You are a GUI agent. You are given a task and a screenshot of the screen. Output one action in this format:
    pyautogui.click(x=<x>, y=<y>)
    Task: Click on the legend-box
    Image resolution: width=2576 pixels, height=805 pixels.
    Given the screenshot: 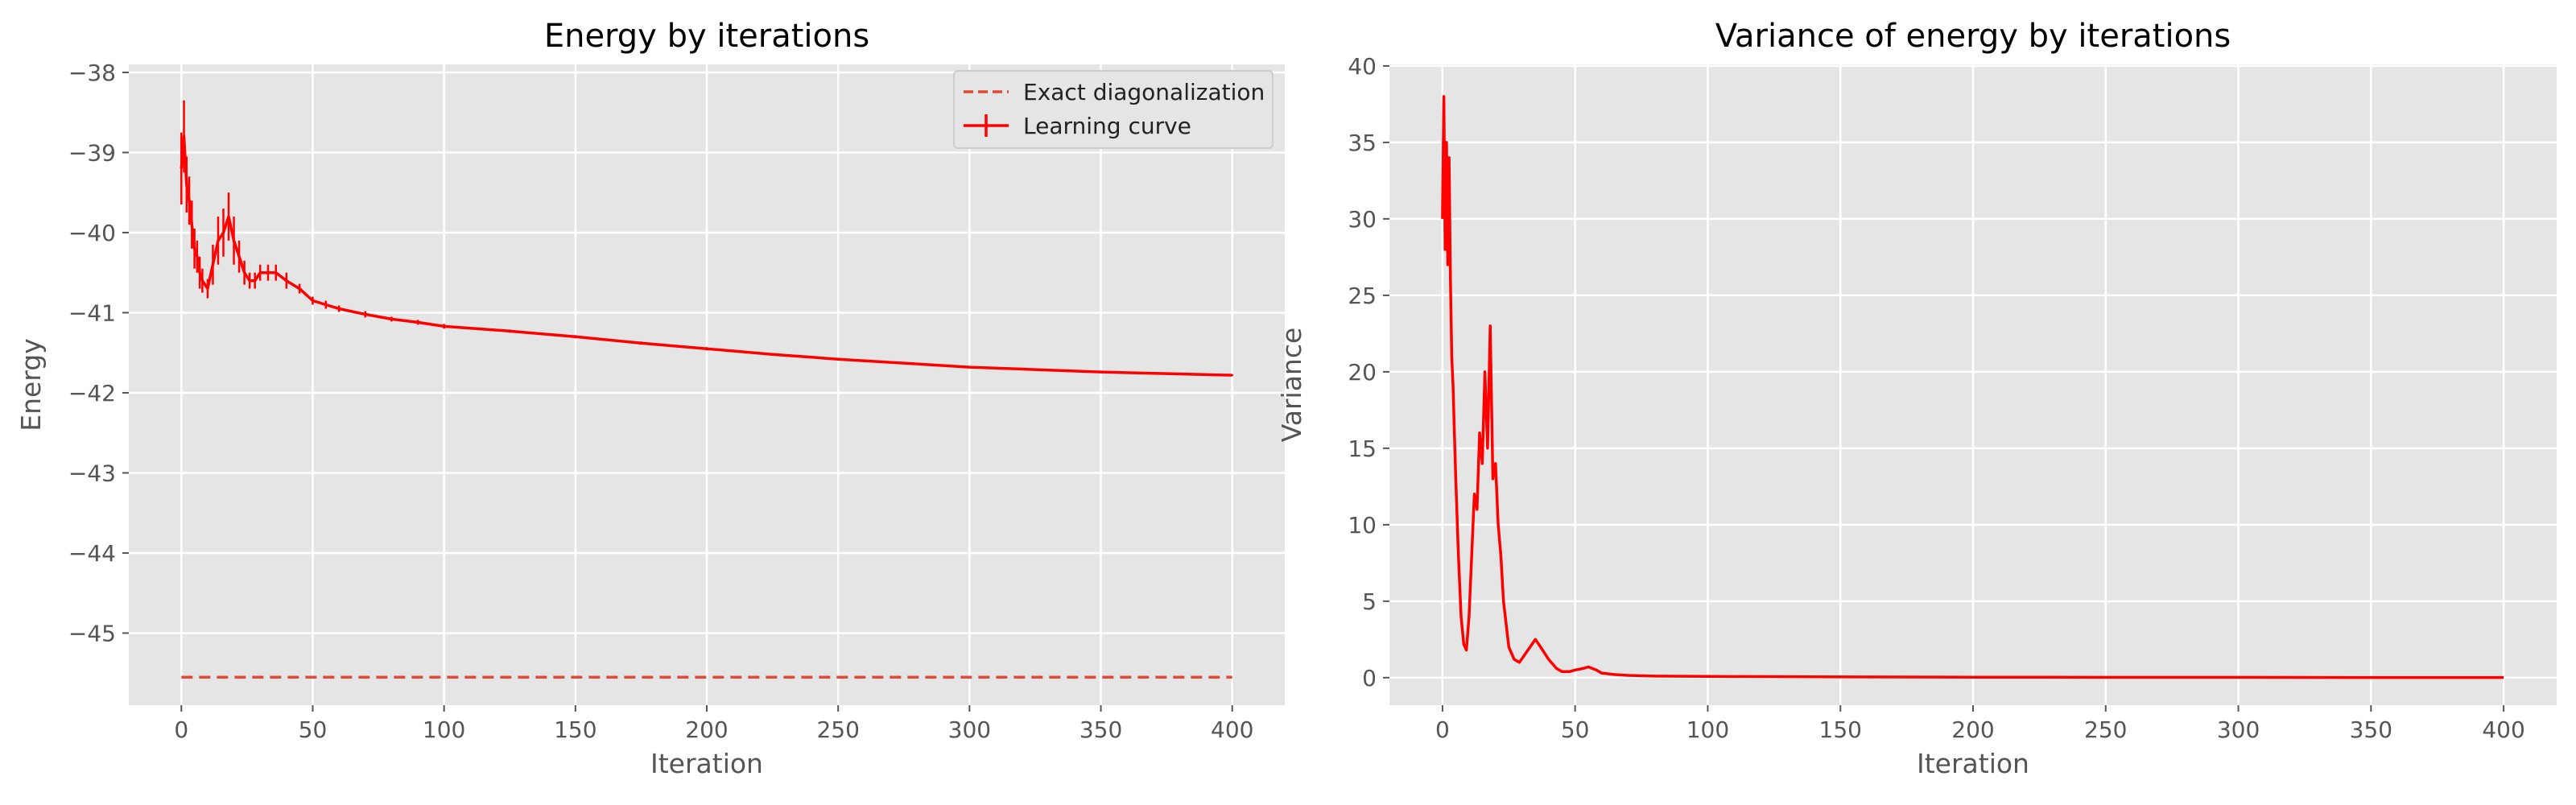 What is the action you would take?
    pyautogui.click(x=1113, y=109)
    